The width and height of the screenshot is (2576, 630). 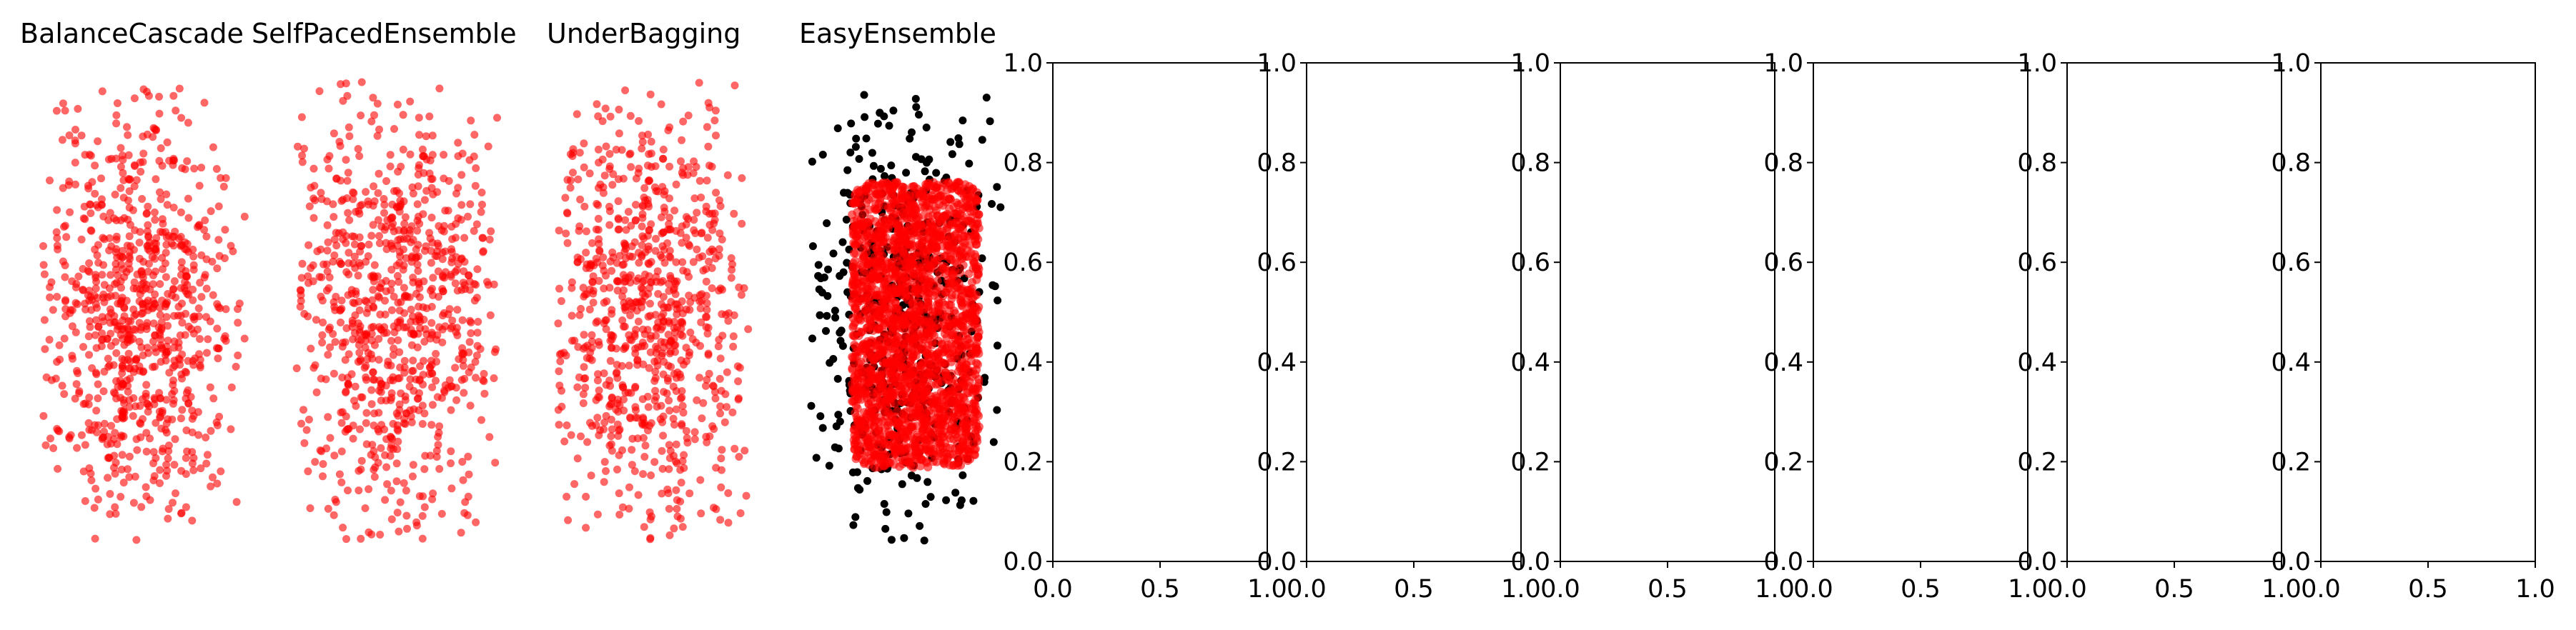 I want to click on panel-title-easyensemble: EasyEnsemble, so click(x=898, y=33).